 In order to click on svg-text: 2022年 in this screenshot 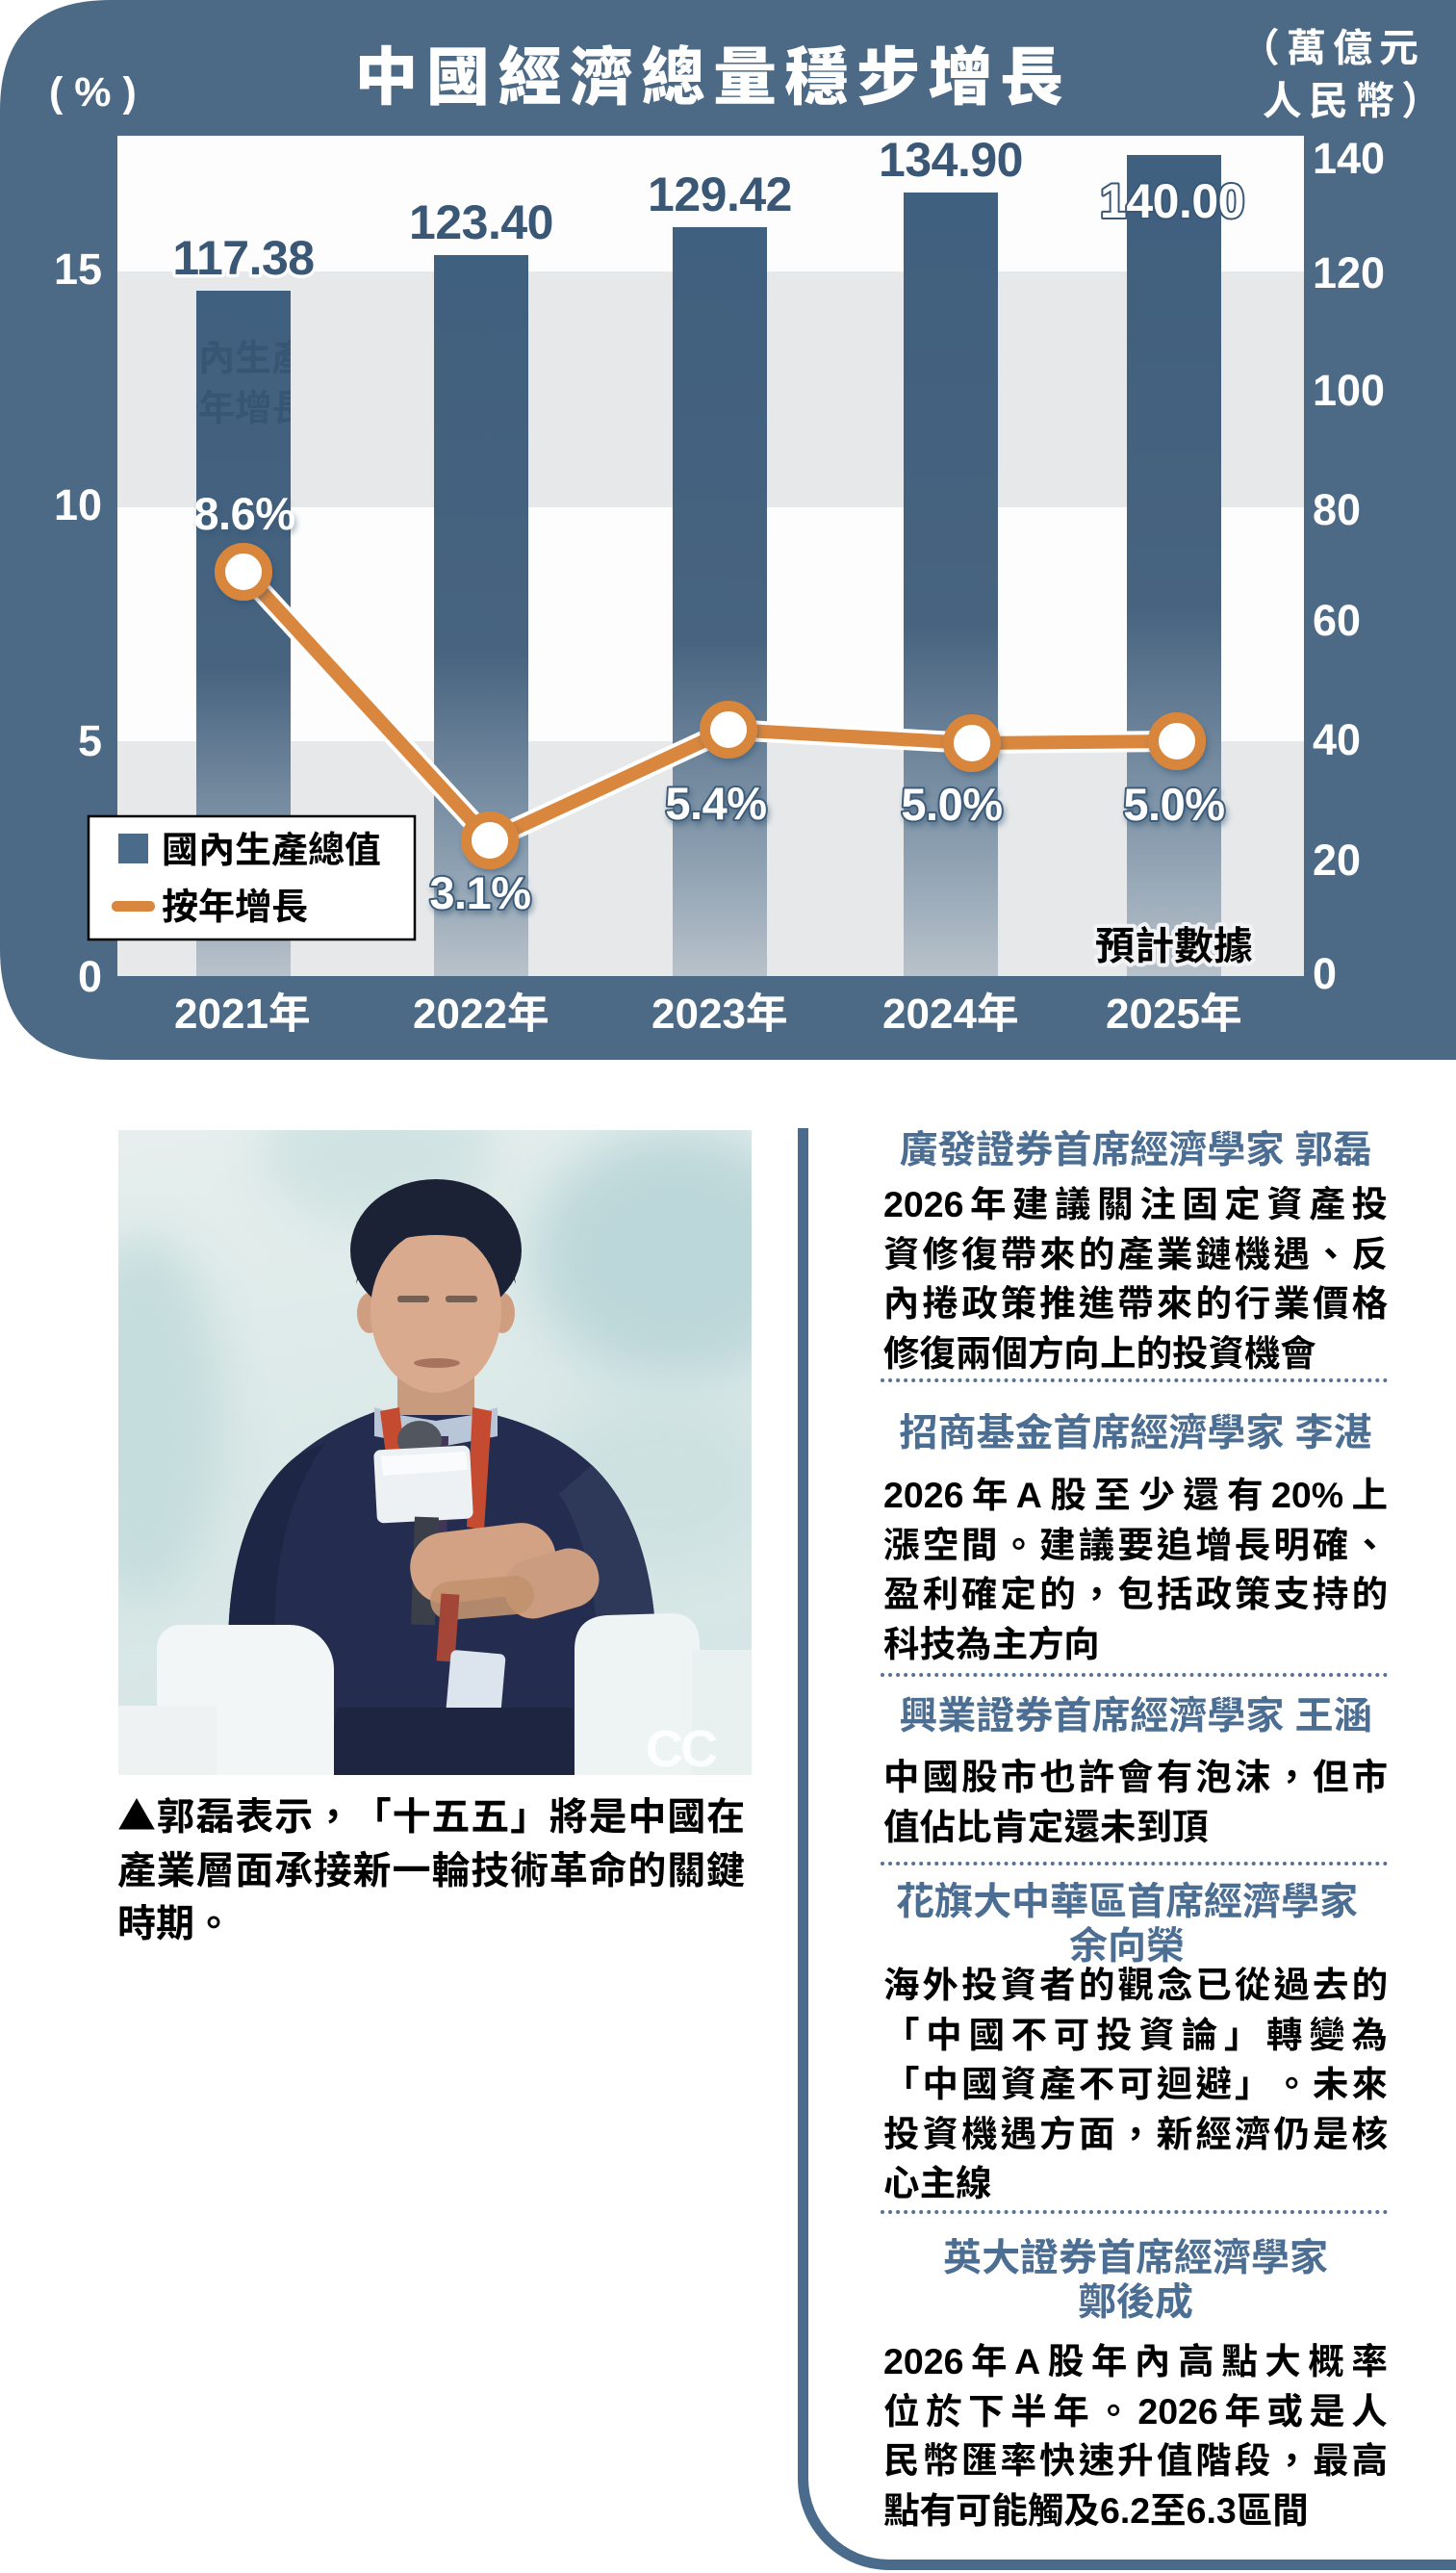, I will do `click(481, 1010)`.